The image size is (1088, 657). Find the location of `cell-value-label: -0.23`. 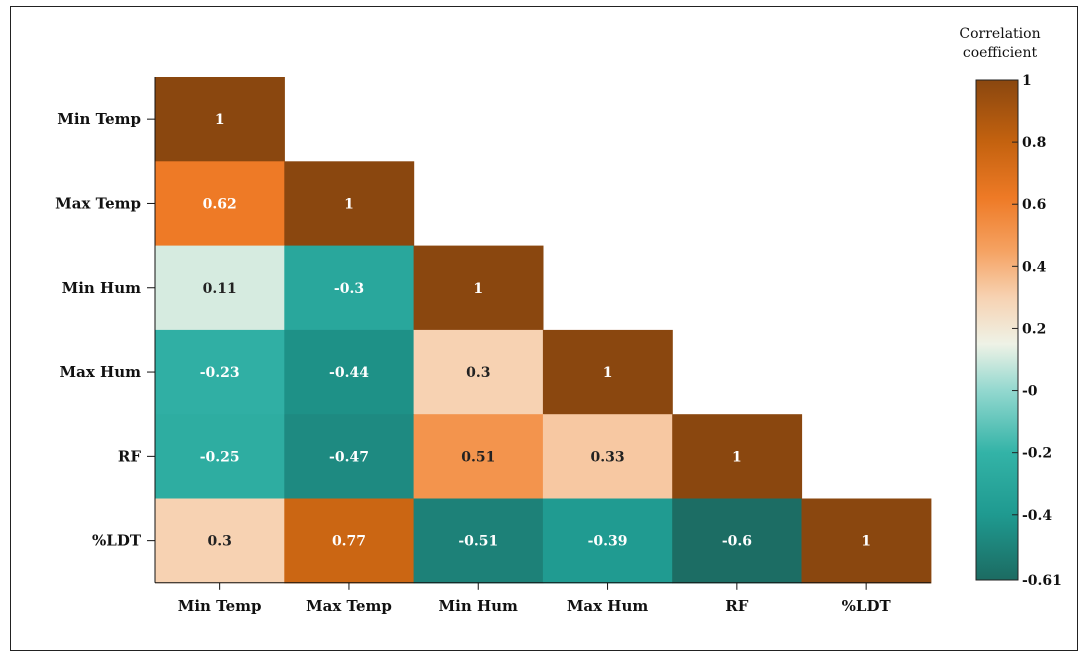

cell-value-label: -0.23 is located at coordinates (220, 373).